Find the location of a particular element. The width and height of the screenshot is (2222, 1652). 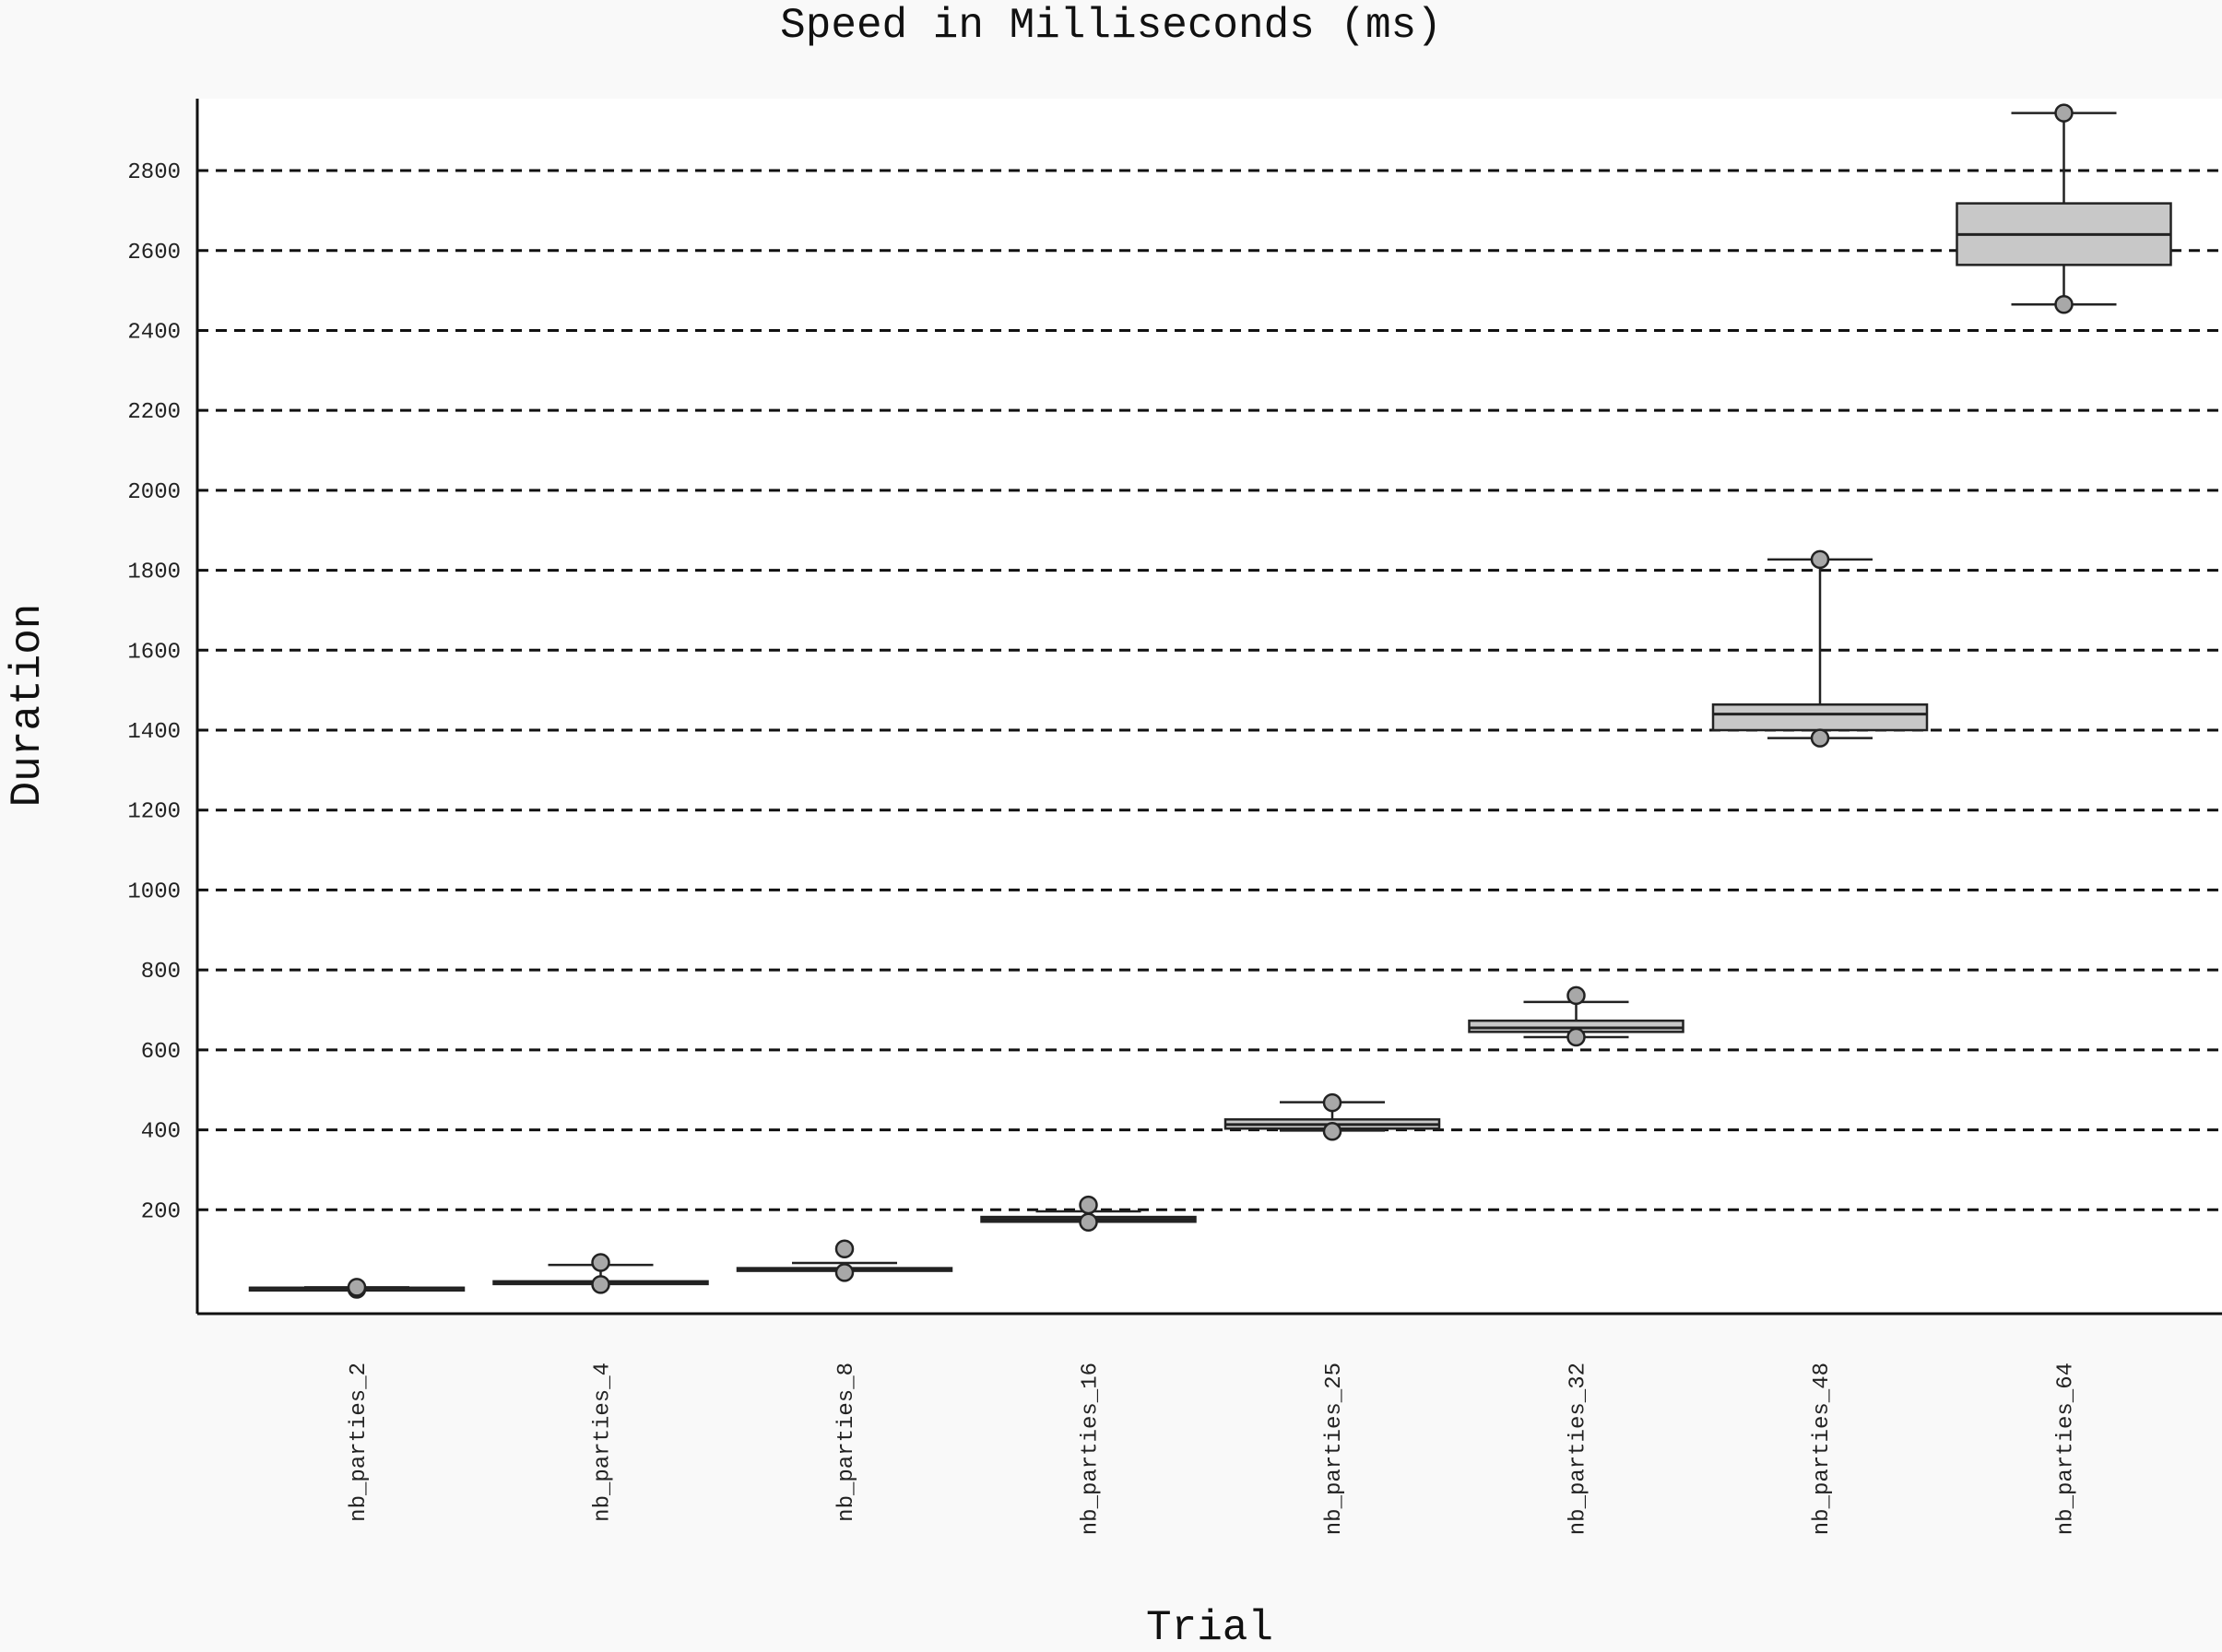

y-tick-label: 200 is located at coordinates (161, 1211).